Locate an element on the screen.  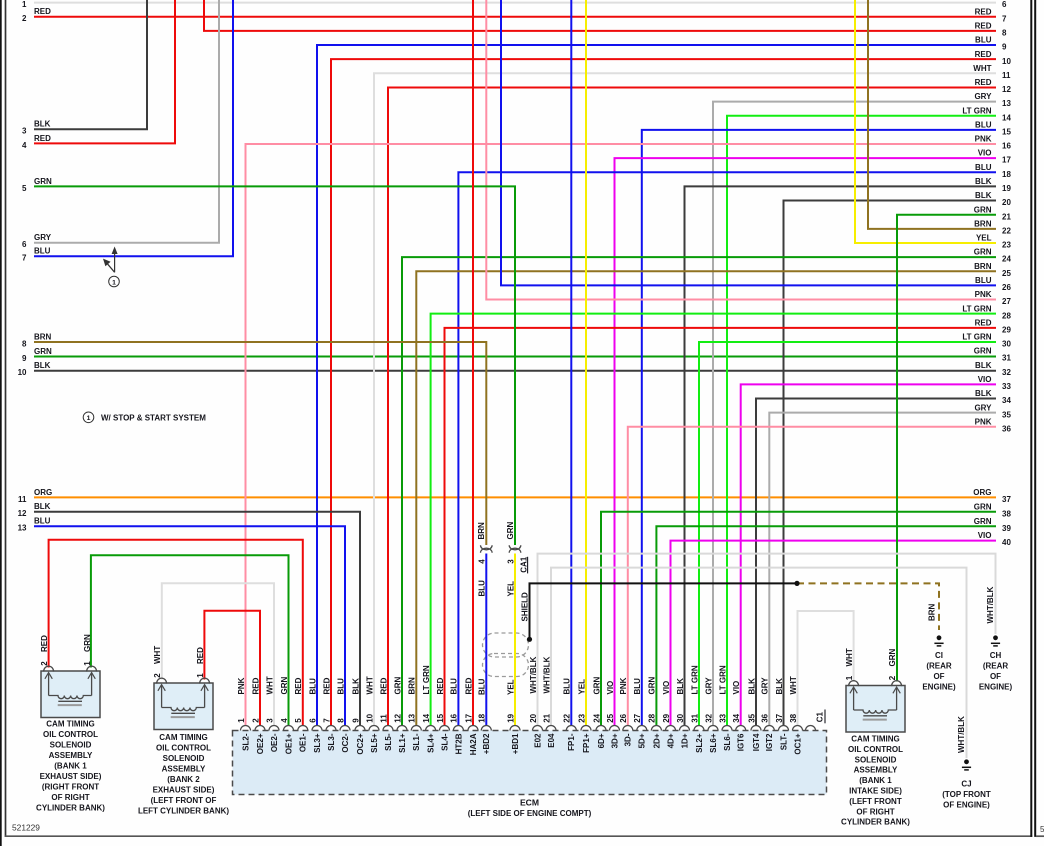
svg-text: FP1+ is located at coordinates (586, 743).